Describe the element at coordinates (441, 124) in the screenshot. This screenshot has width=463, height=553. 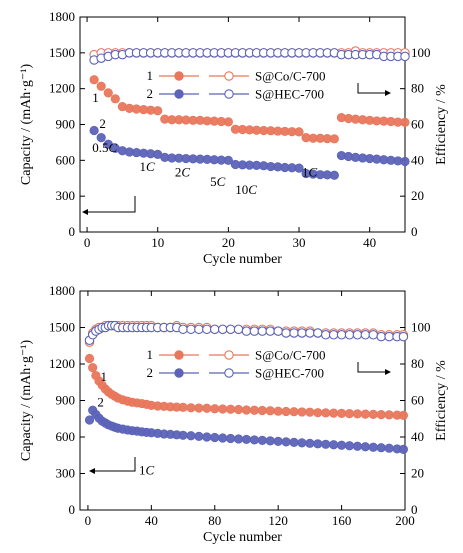
I see `y2-axis-label: Efficiency / %` at that location.